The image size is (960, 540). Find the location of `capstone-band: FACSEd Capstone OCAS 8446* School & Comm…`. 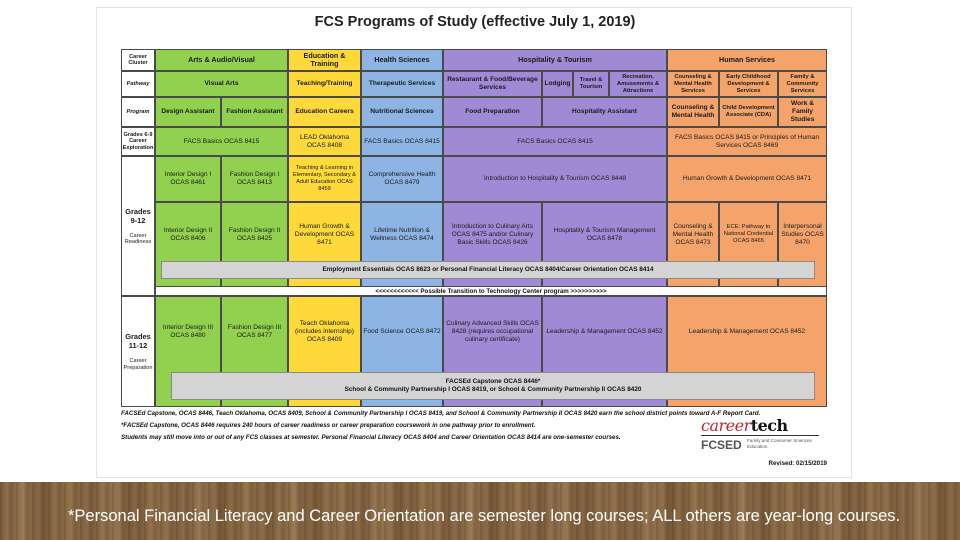

capstone-band: FACSEd Capstone OCAS 8446* School & Comm… is located at coordinates (493, 386).